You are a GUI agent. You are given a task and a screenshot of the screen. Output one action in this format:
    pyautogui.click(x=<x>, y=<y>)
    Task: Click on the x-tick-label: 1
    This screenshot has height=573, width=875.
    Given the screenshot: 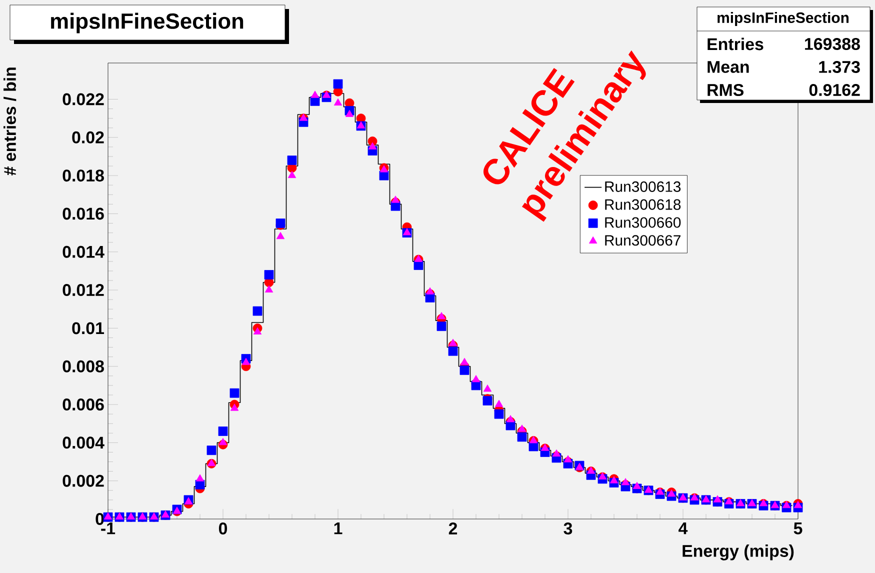 What is the action you would take?
    pyautogui.click(x=338, y=528)
    